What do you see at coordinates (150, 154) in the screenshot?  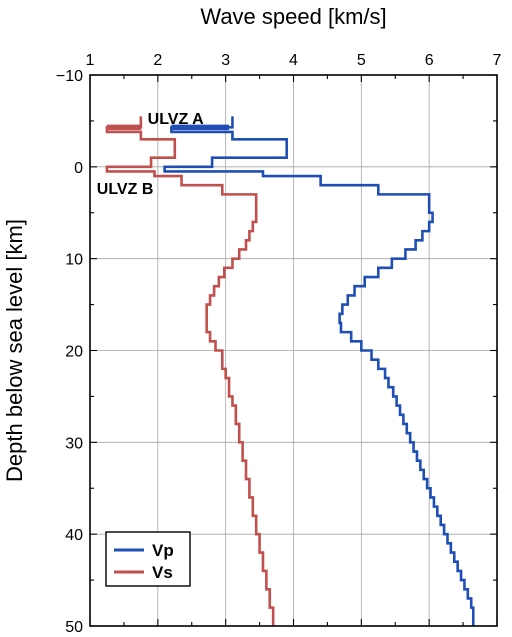 I see `annotations: ULVZ A ULVZ B` at bounding box center [150, 154].